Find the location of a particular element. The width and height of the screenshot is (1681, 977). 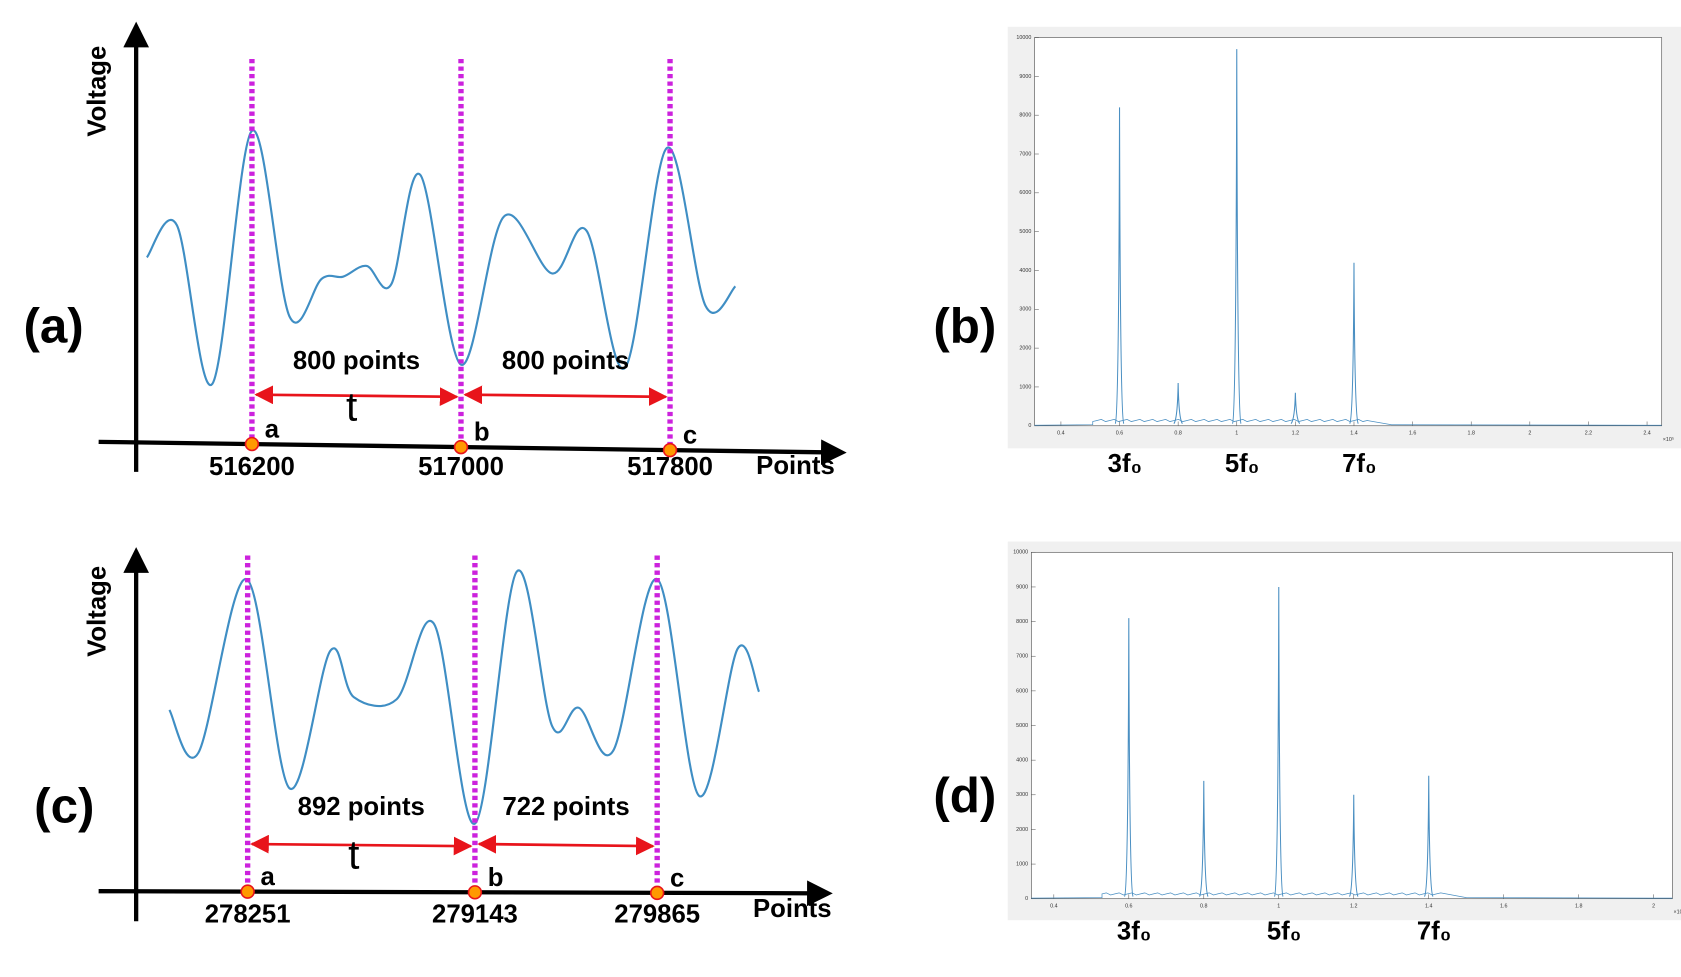

panel-label: (a) is located at coordinates (53, 325).